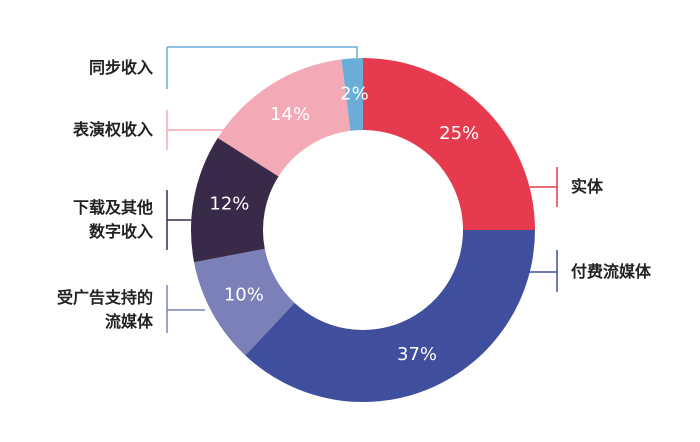  What do you see at coordinates (262, 52) in the screenshot?
I see `leader-line` at bounding box center [262, 52].